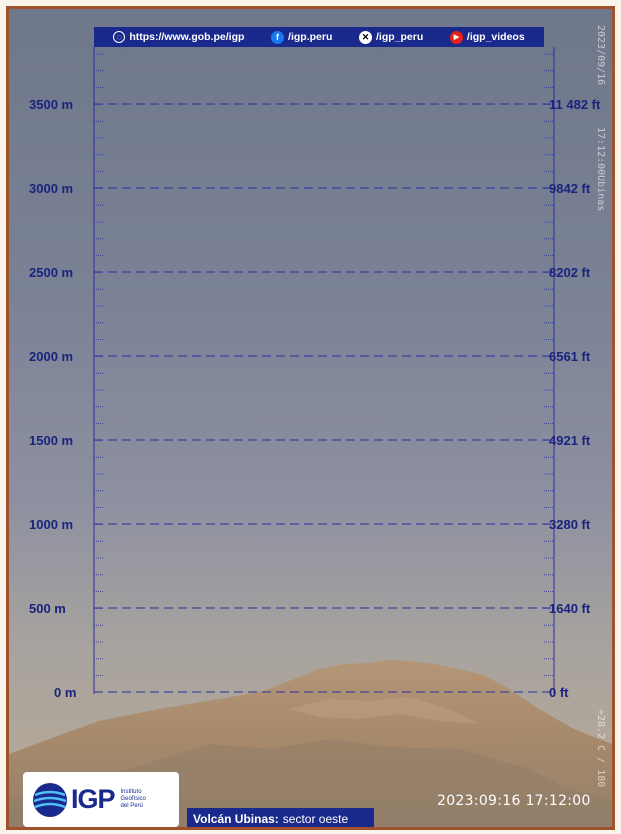  What do you see at coordinates (600, 169) in the screenshot?
I see `watermark-time: 17:12:00Ubinas` at bounding box center [600, 169].